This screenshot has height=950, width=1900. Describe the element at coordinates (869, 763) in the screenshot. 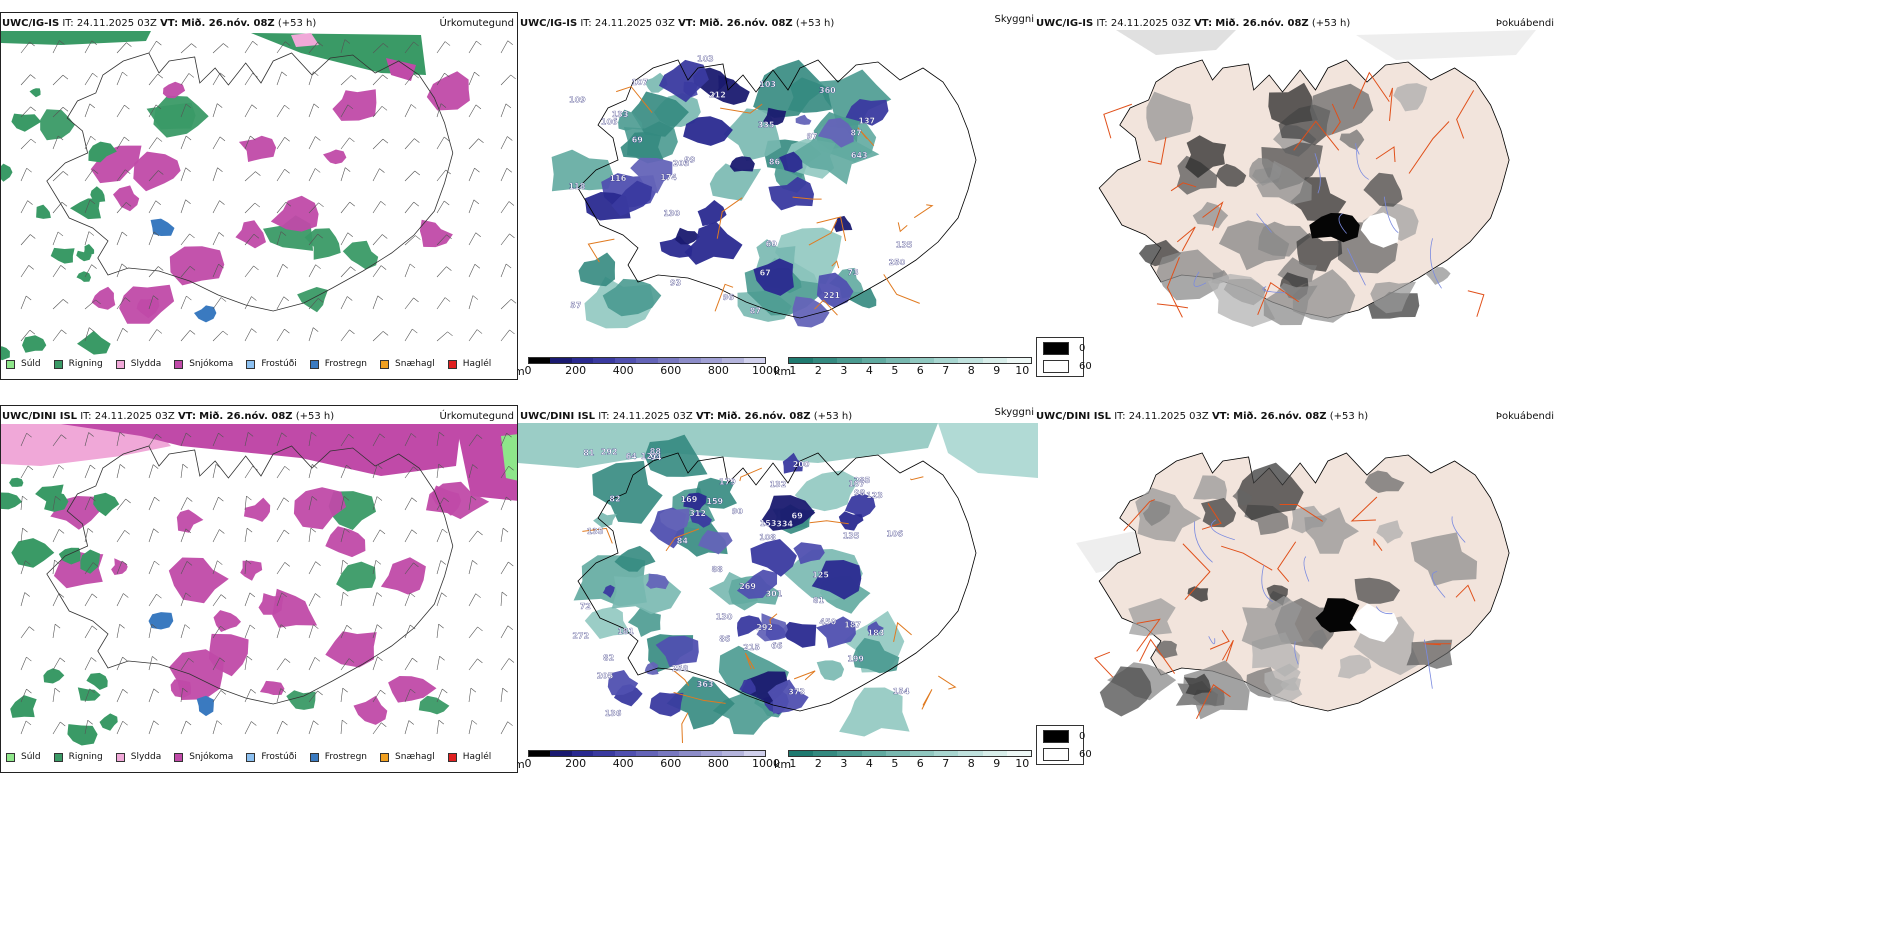

I see `colorbar-tick: 4` at that location.